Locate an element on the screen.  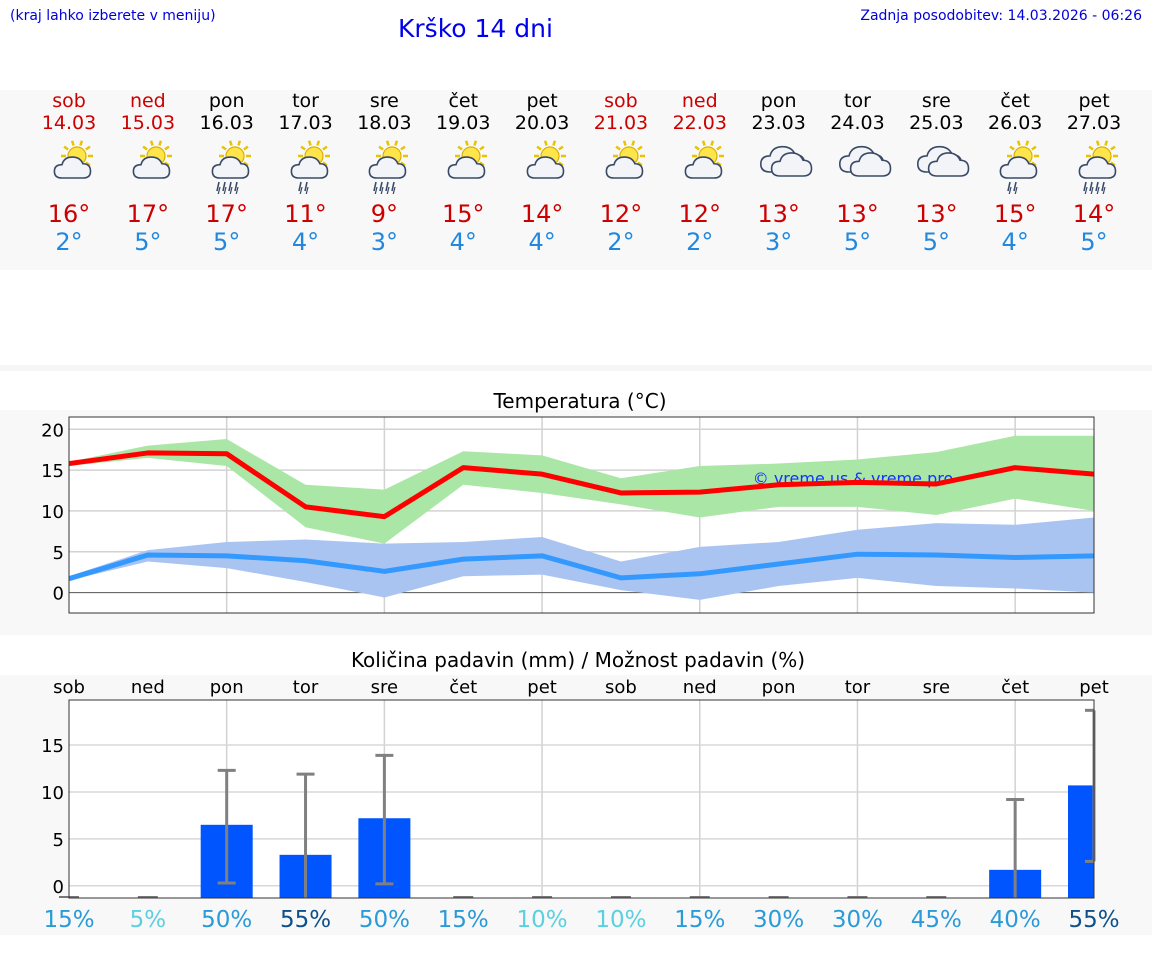
day-name: pon is located at coordinates (226, 101).